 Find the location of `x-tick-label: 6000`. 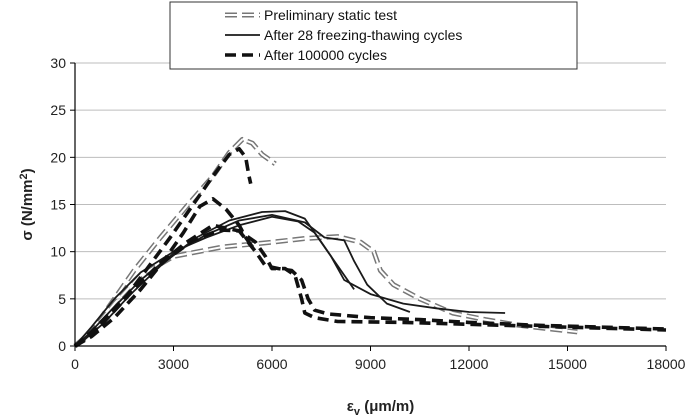

x-tick-label: 6000 is located at coordinates (271, 364).